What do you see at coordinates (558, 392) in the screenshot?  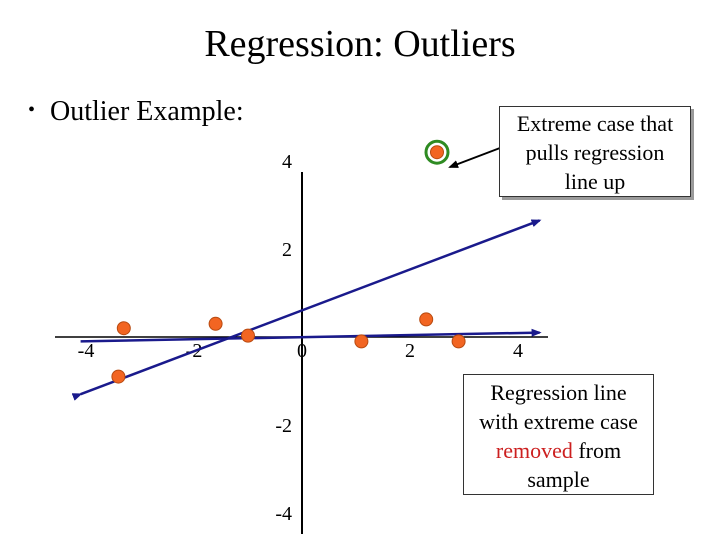 I see `regression-callout-line-1: Regression line` at bounding box center [558, 392].